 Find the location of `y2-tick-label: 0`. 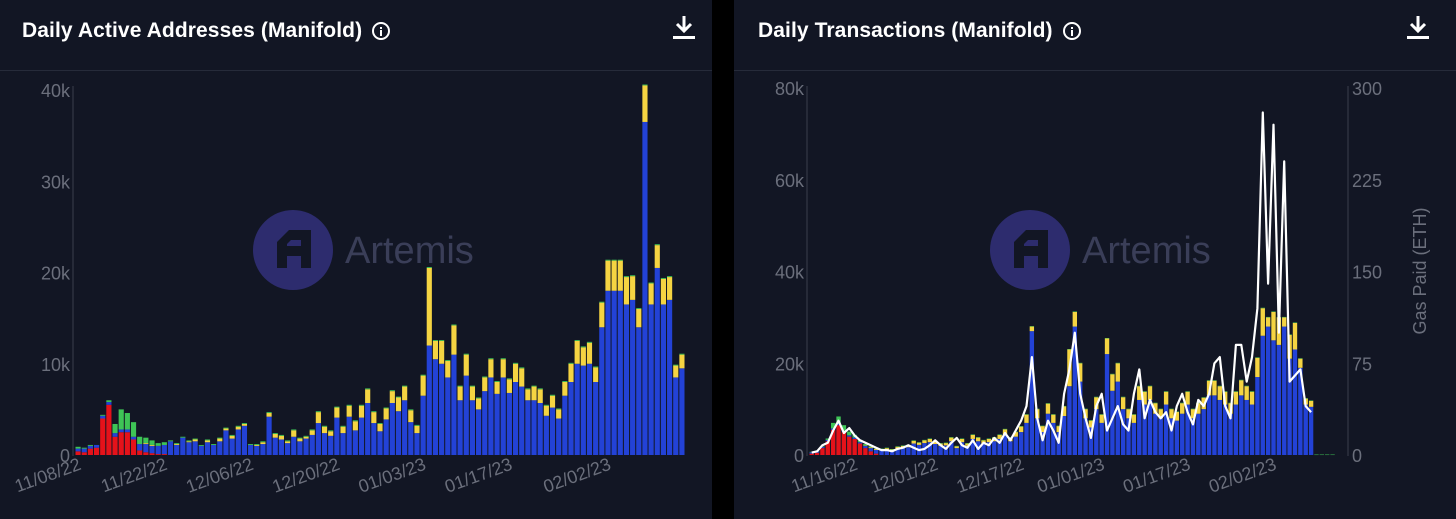

y2-tick-label: 0 is located at coordinates (1357, 456).